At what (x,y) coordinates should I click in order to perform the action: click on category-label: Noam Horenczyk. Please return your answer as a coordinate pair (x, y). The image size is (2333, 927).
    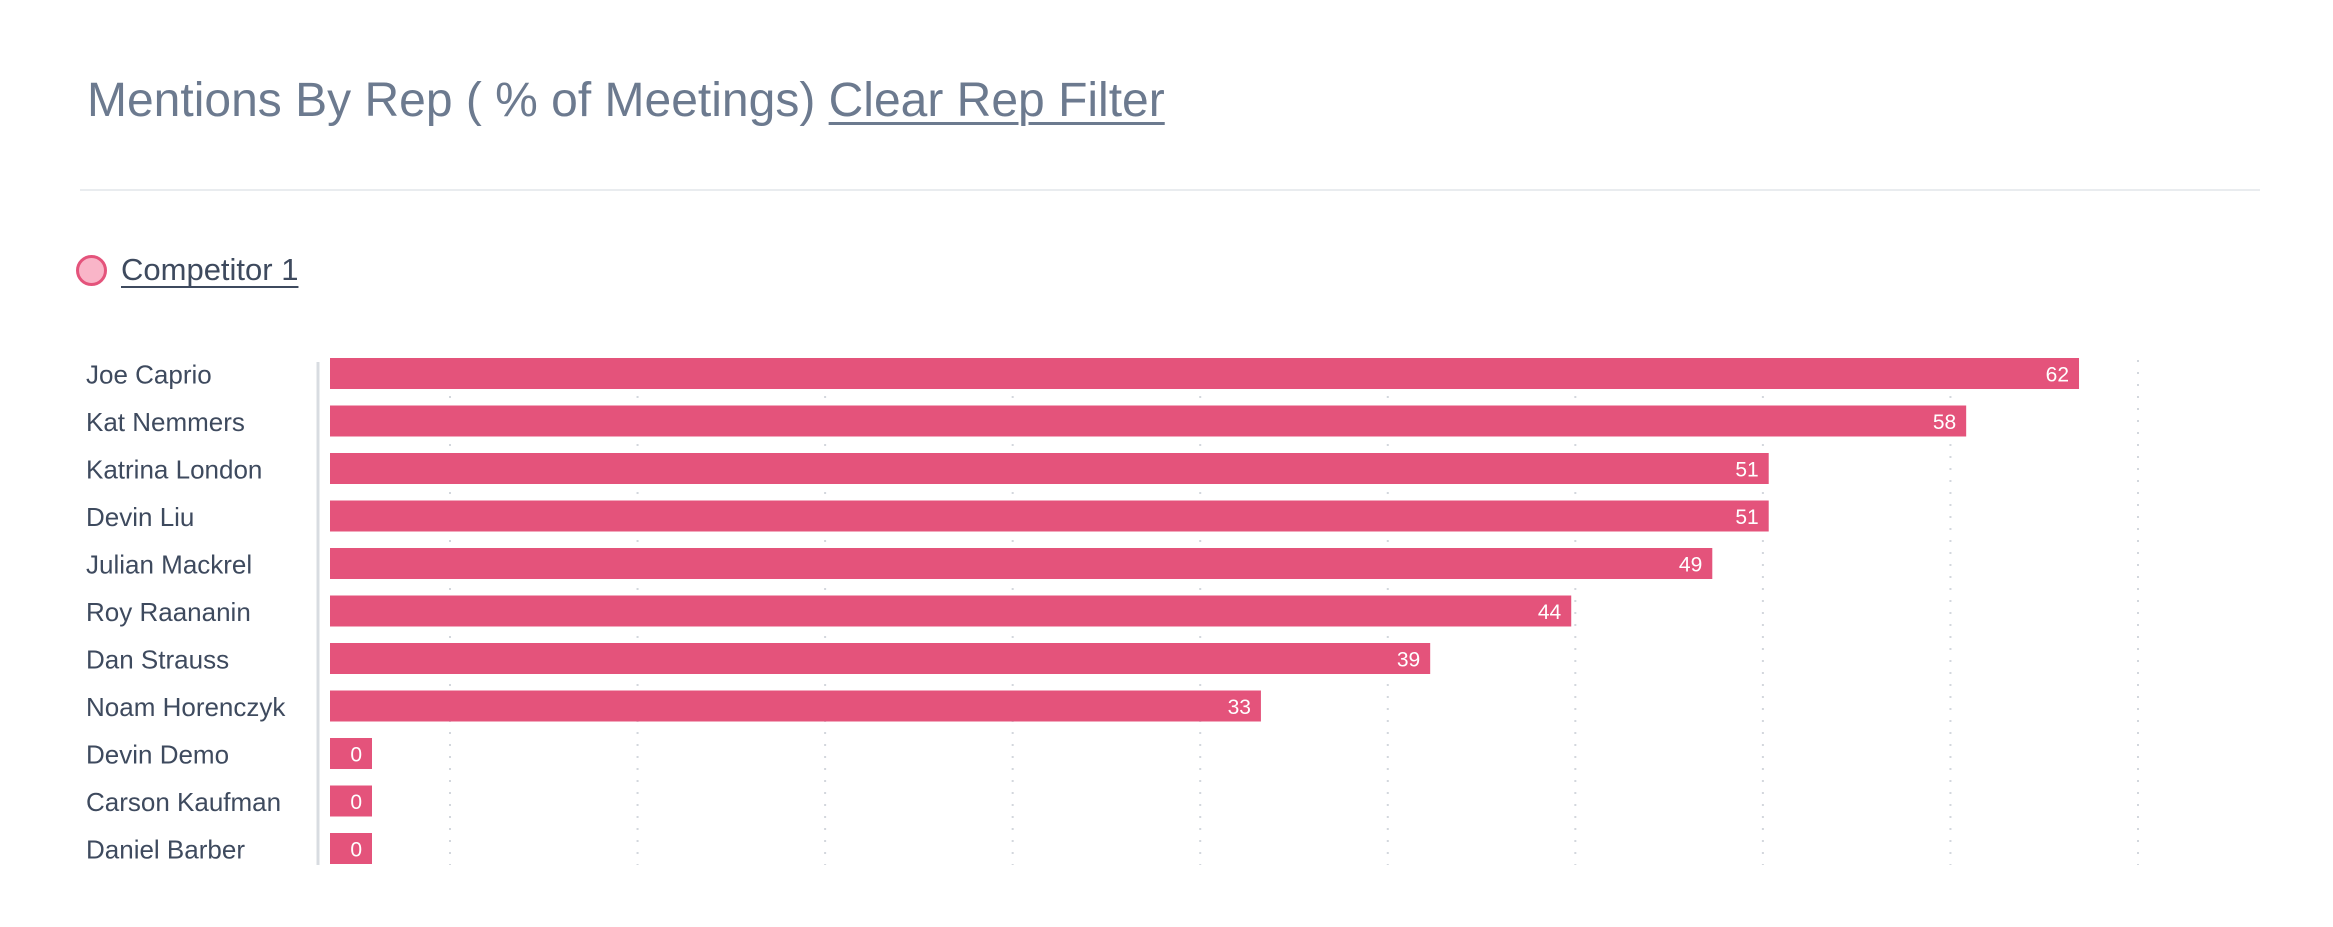
    Looking at the image, I should click on (186, 707).